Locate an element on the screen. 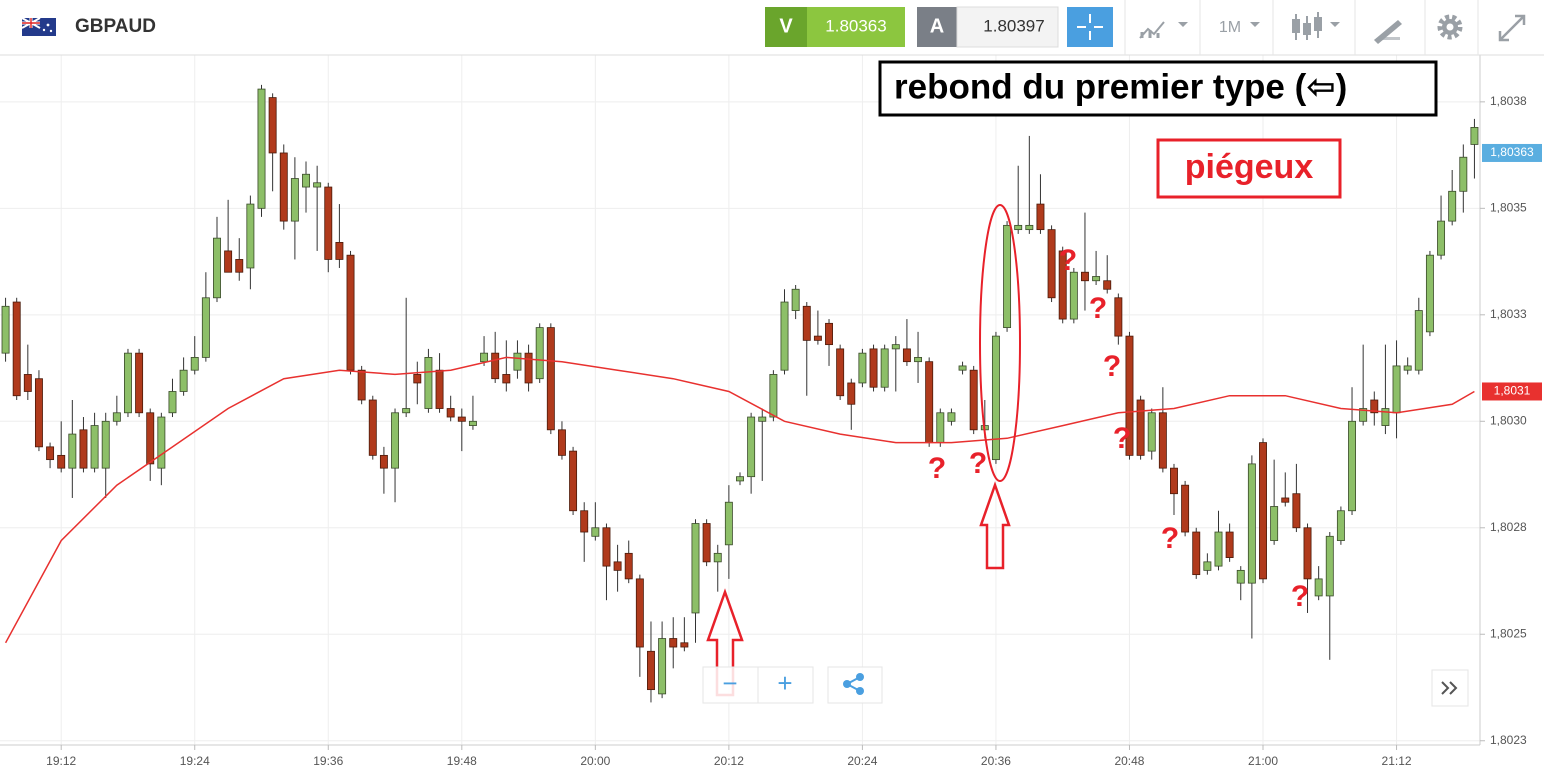 The width and height of the screenshot is (1544, 784). separators is located at coordinates (1301, 27).